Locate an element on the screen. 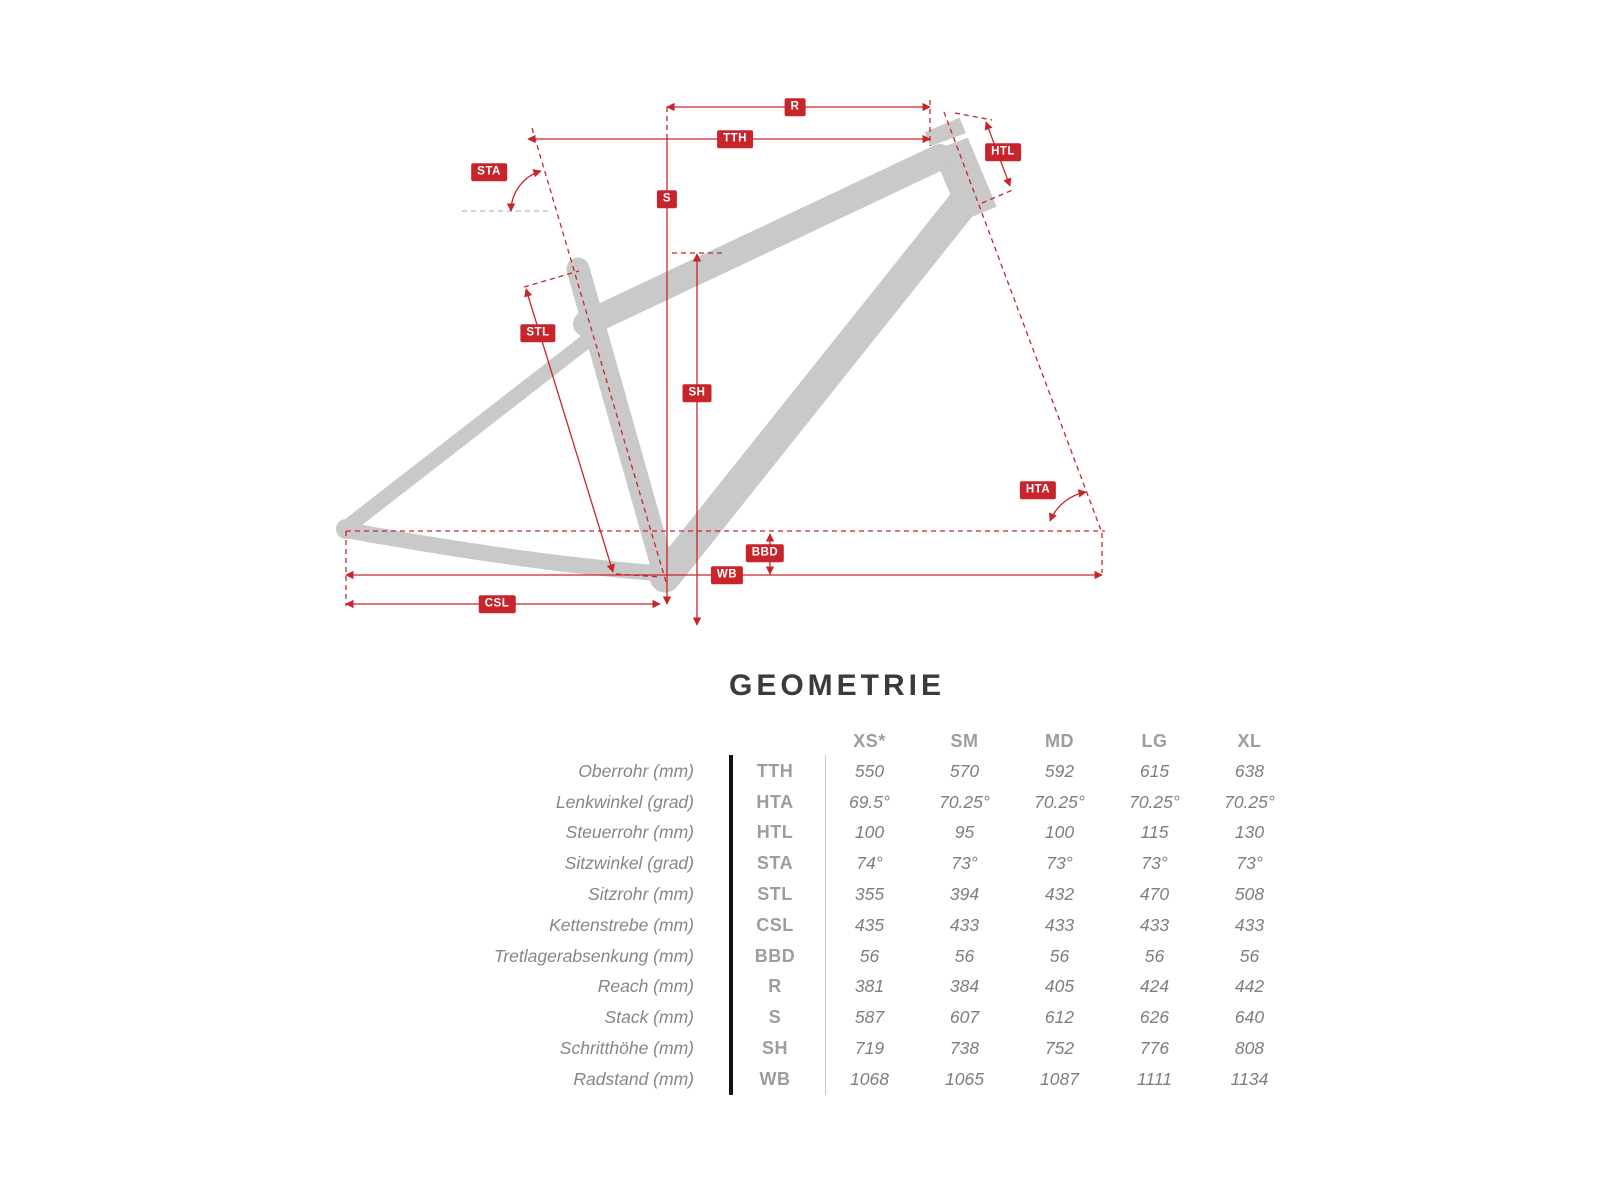 This screenshot has height=1200, width=1600. table-row: Schritthöhe (mm) SH 719 738 752 776 808 is located at coordinates (880, 1048).